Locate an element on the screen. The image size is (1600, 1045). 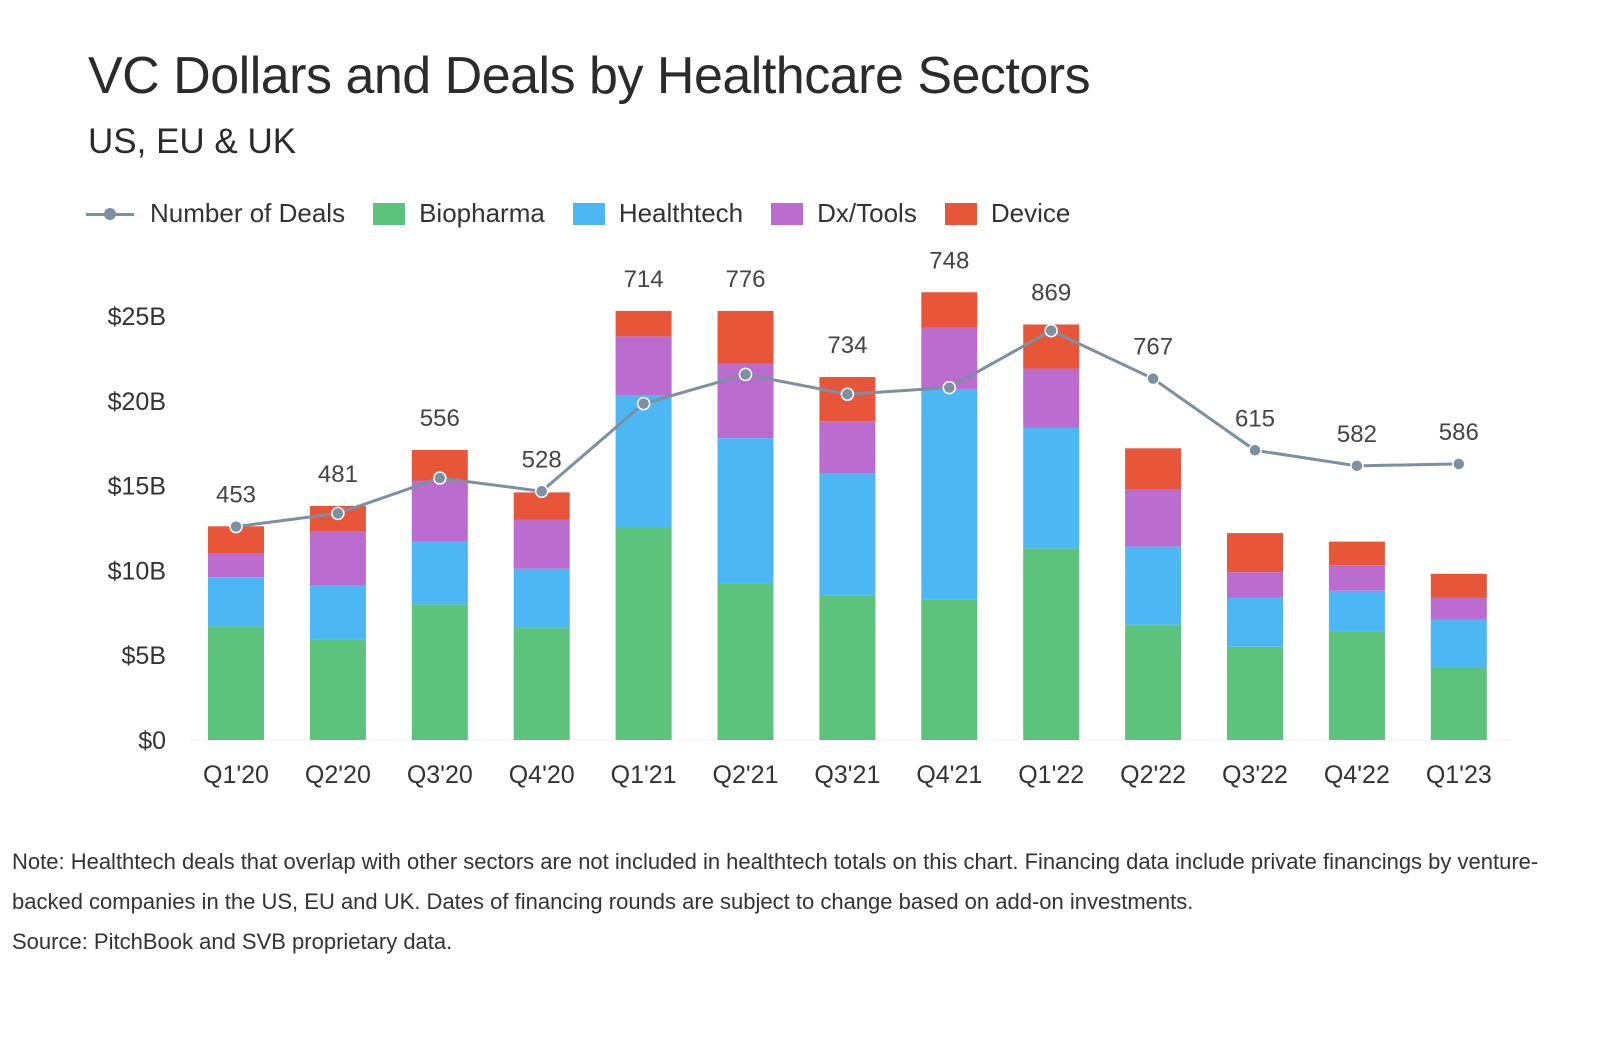
y-tick-label: $25B is located at coordinates (137, 317).